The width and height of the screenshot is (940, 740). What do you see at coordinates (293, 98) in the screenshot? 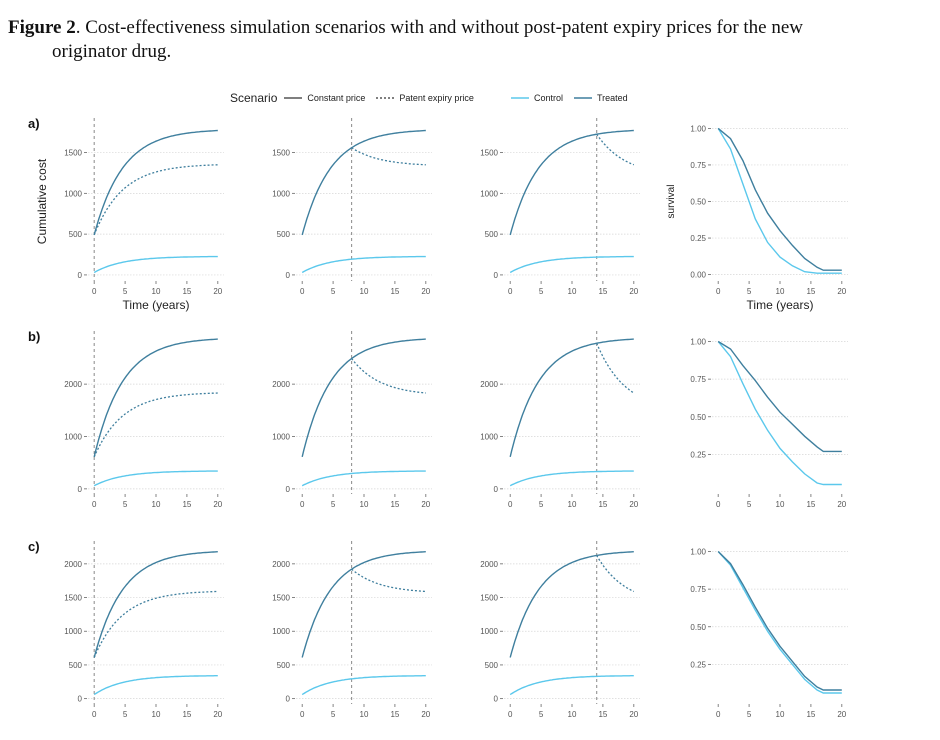
I see `solid-line-swatch` at bounding box center [293, 98].